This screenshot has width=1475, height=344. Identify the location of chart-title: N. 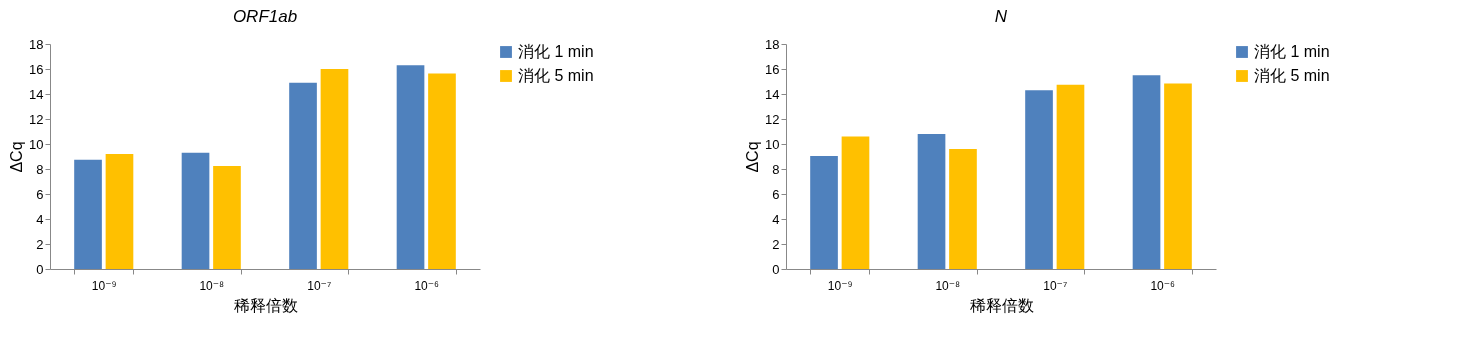
(1001, 16).